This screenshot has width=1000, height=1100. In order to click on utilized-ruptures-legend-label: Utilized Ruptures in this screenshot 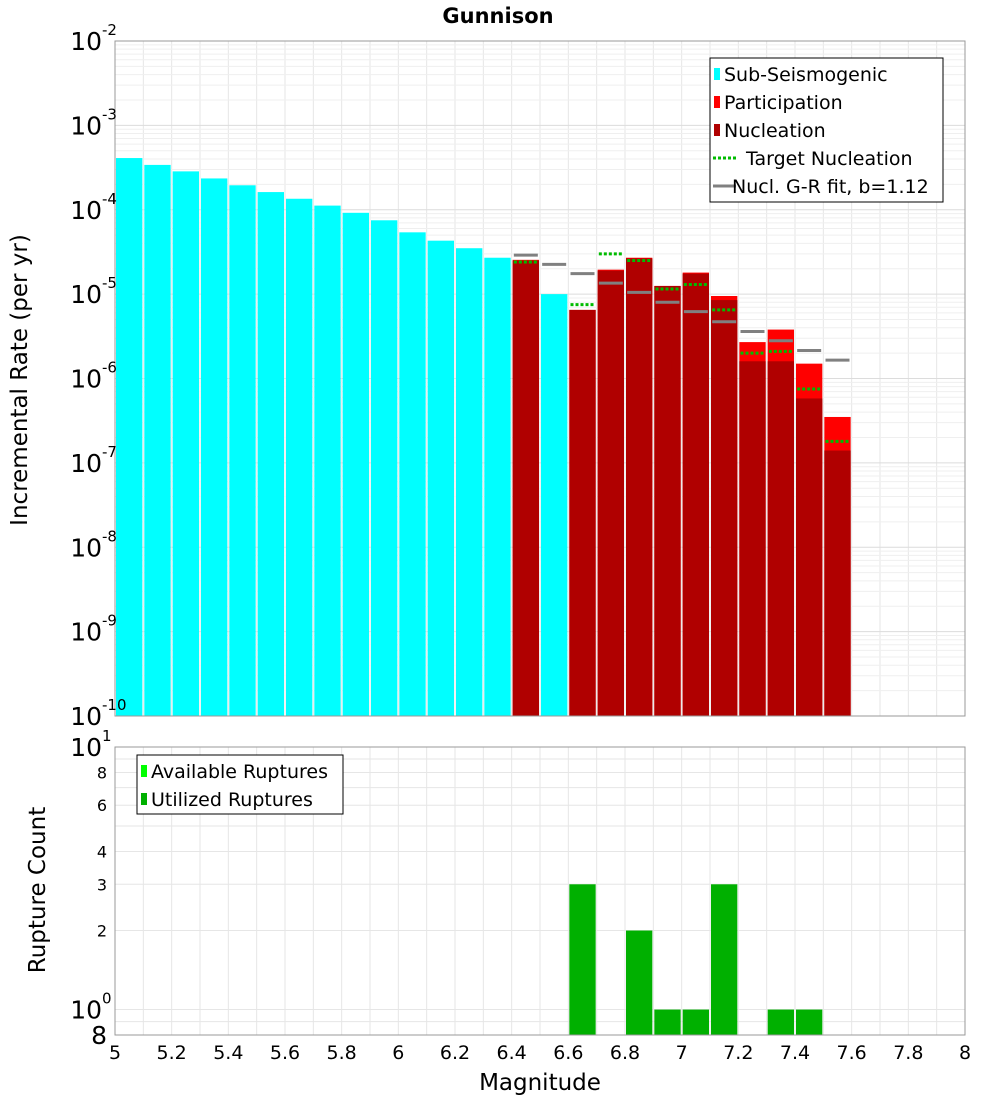, I will do `click(232, 800)`.